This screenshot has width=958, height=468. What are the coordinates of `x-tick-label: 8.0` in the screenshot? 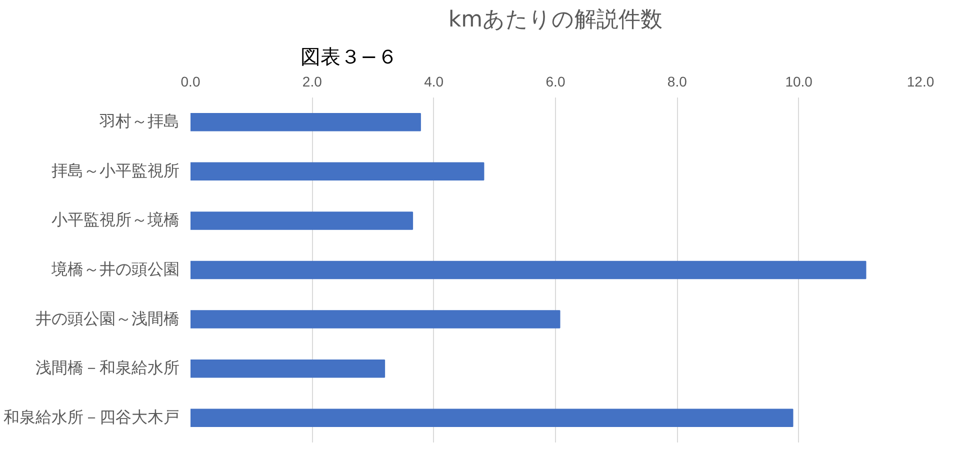 It's located at (677, 82).